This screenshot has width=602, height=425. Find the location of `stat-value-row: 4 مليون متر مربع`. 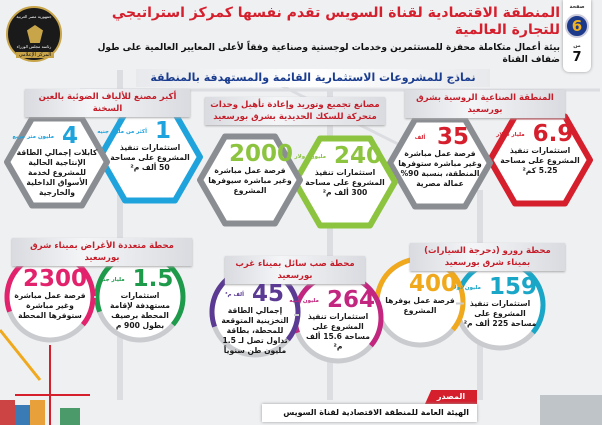

stat-value-row: 4 مليون متر مربع is located at coordinates (56, 136).